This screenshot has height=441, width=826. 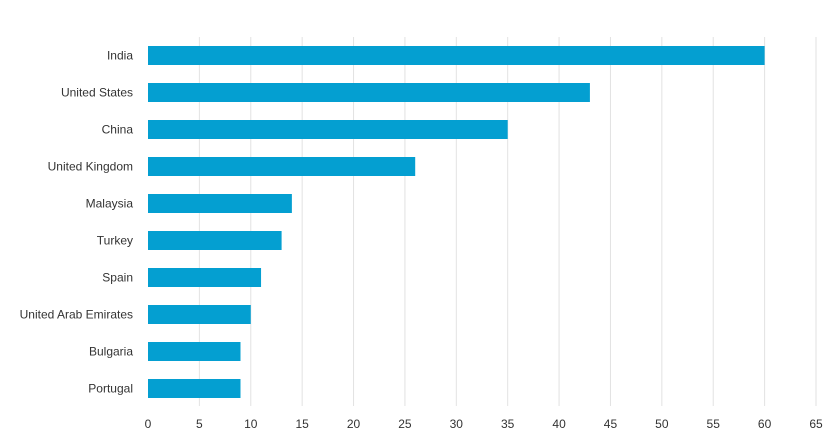 What do you see at coordinates (120, 56) in the screenshot?
I see `category-label-india: India` at bounding box center [120, 56].